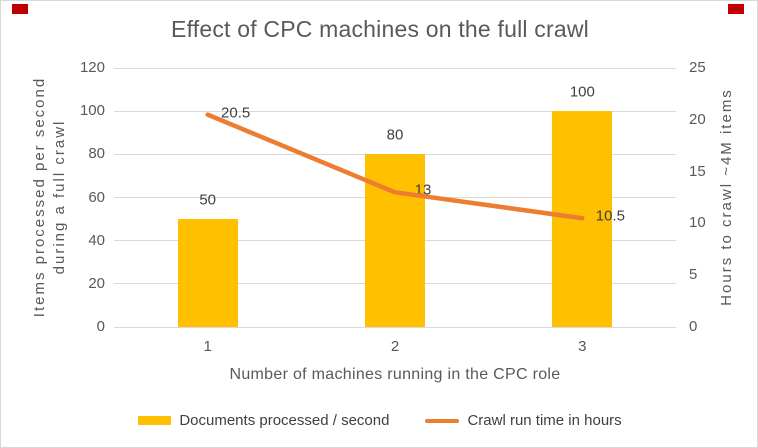 The height and width of the screenshot is (448, 758). I want to click on legend-label-bar-series: Documents processed / second, so click(284, 420).